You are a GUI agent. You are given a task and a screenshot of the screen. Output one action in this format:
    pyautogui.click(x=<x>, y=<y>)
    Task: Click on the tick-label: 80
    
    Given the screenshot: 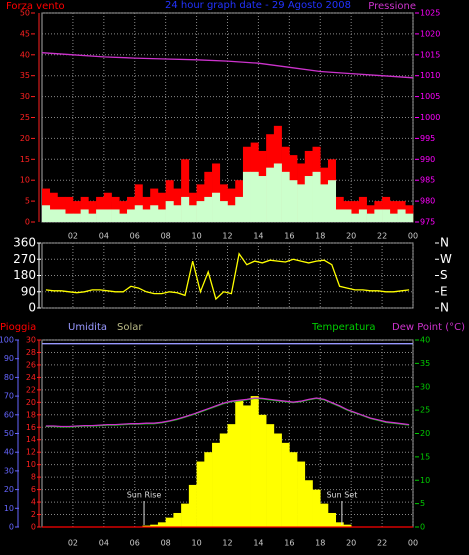 What is the action you would take?
    pyautogui.click(x=9, y=377)
    